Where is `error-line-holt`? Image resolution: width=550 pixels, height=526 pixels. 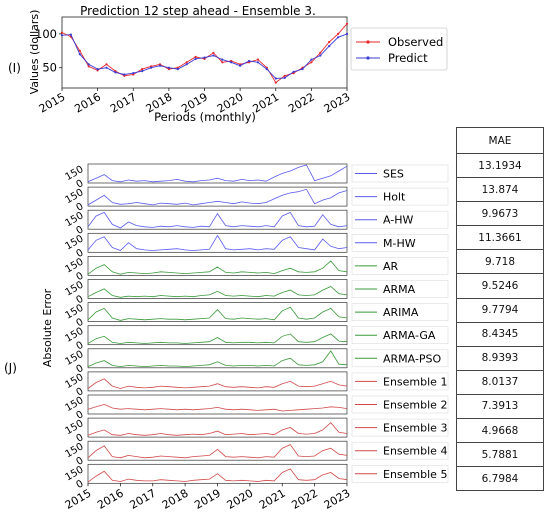
error-line-holt is located at coordinates (217, 197).